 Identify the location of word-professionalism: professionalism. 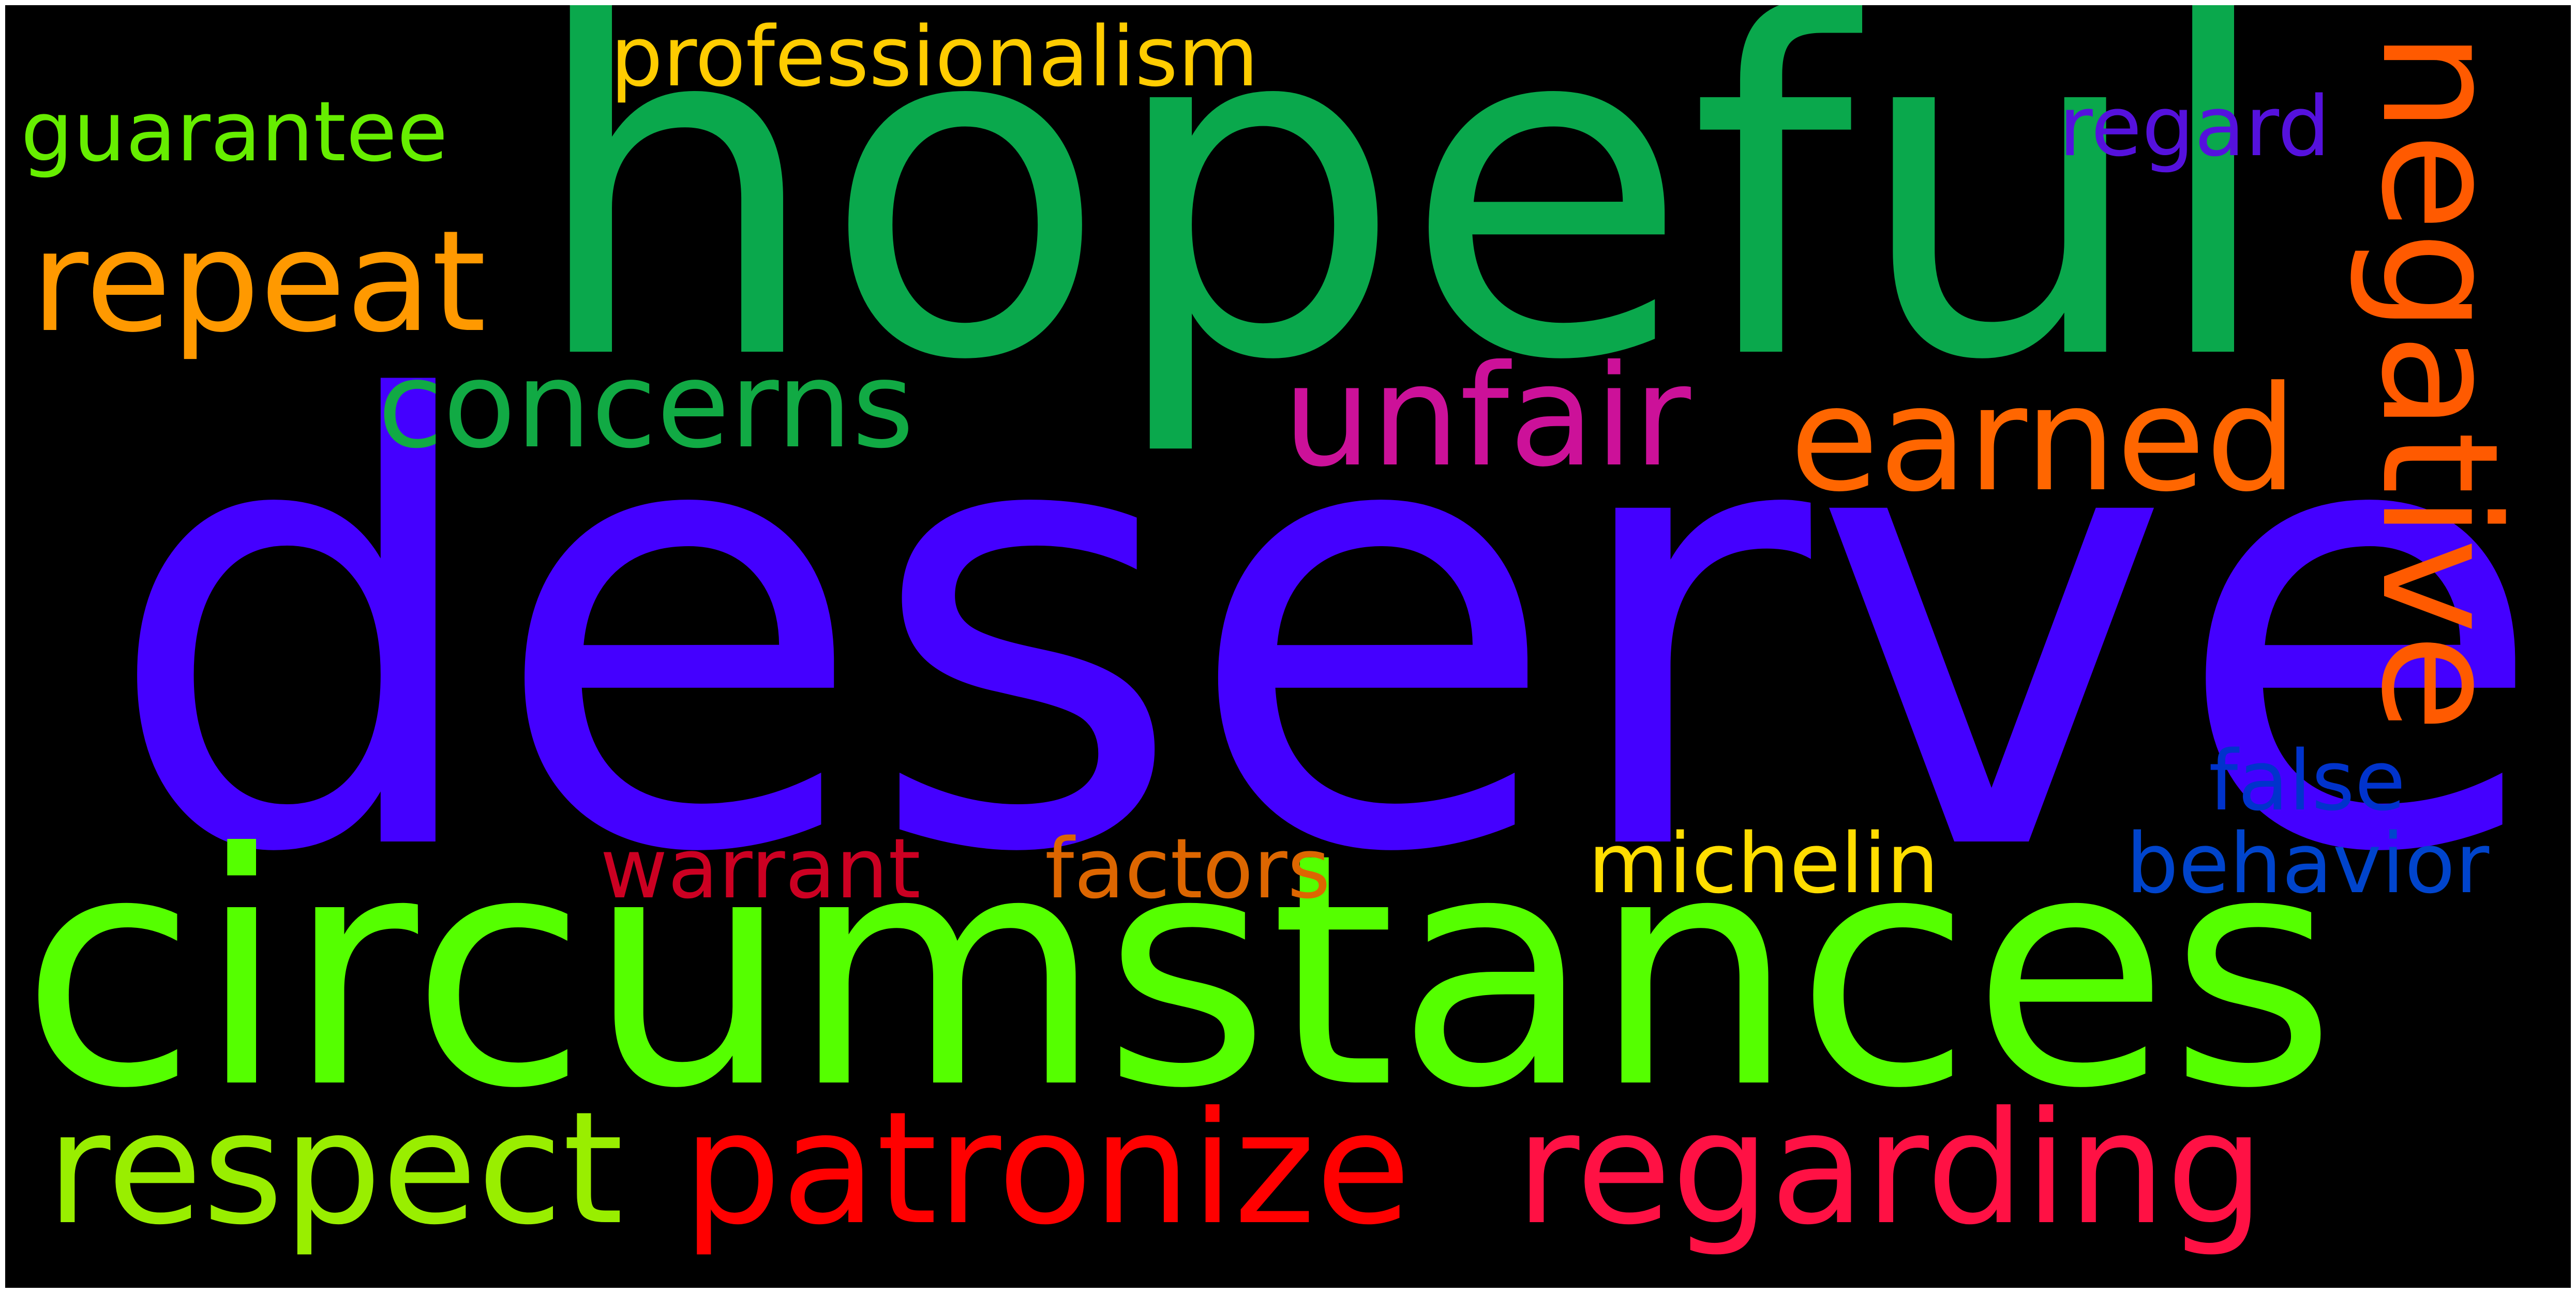
(934, 56).